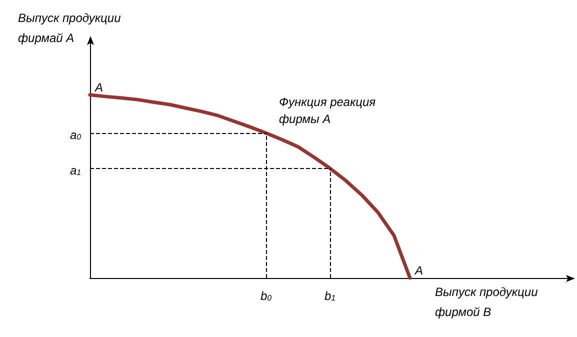  I want to click on annotation: Функция реакция фирмы А, so click(327, 110).